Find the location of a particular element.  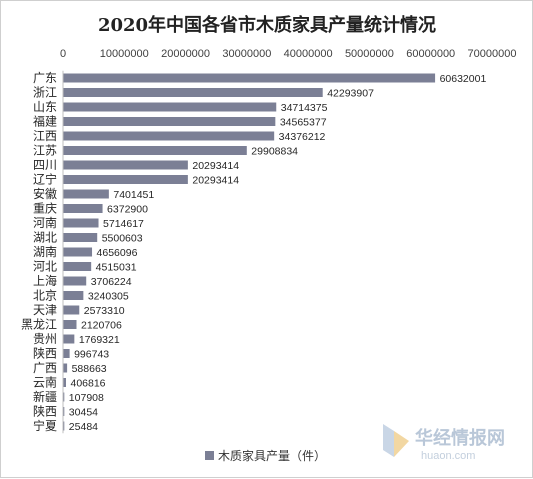

category-label: 天津 is located at coordinates (45, 310).